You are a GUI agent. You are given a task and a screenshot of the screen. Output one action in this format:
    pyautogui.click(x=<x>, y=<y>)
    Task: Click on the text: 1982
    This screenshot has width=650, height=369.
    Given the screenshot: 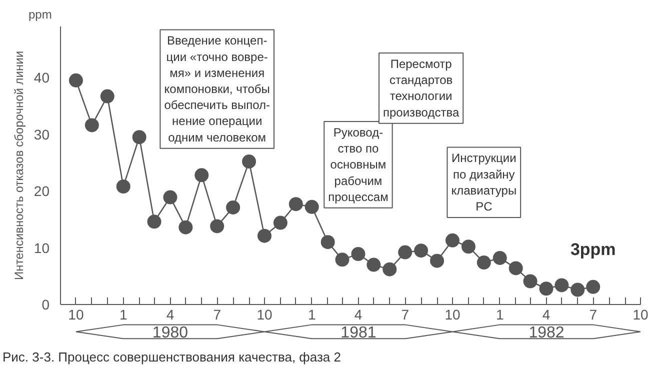 What is the action you would take?
    pyautogui.click(x=546, y=333)
    